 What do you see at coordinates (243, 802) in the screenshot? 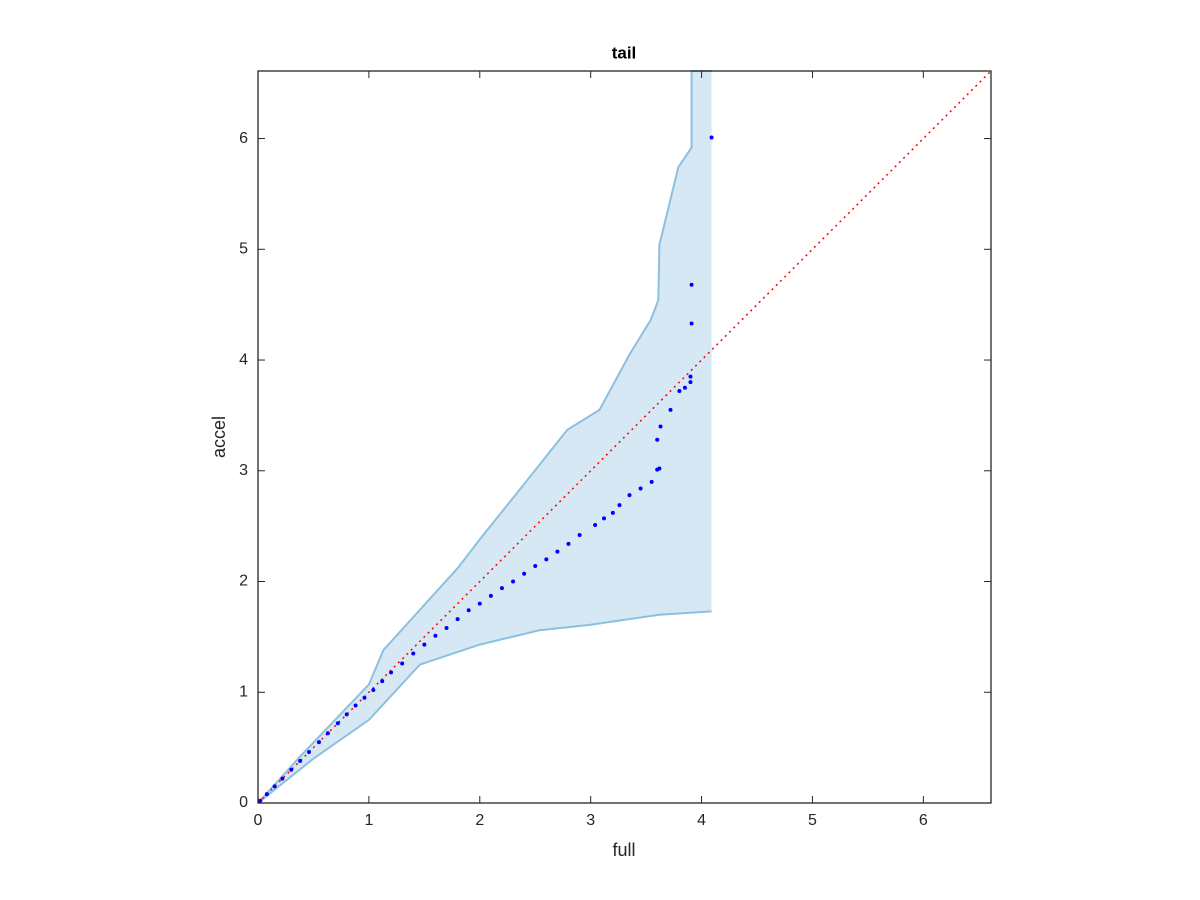
I see `y-tick-label: 0` at bounding box center [243, 802].